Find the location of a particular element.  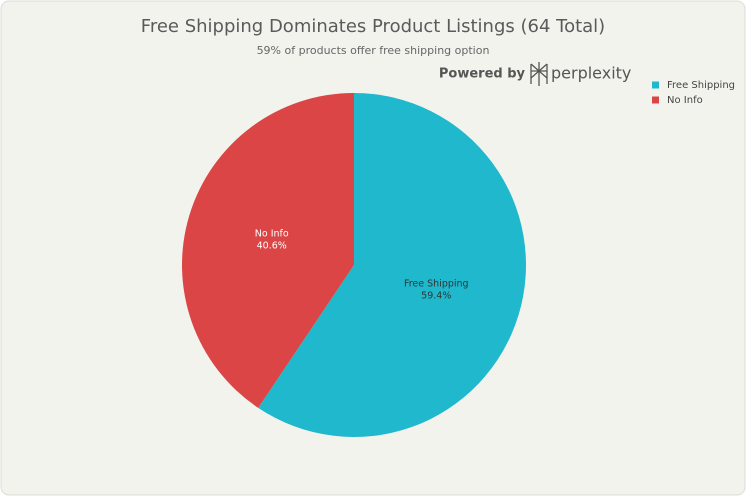

slice-label: No Info is located at coordinates (272, 233).